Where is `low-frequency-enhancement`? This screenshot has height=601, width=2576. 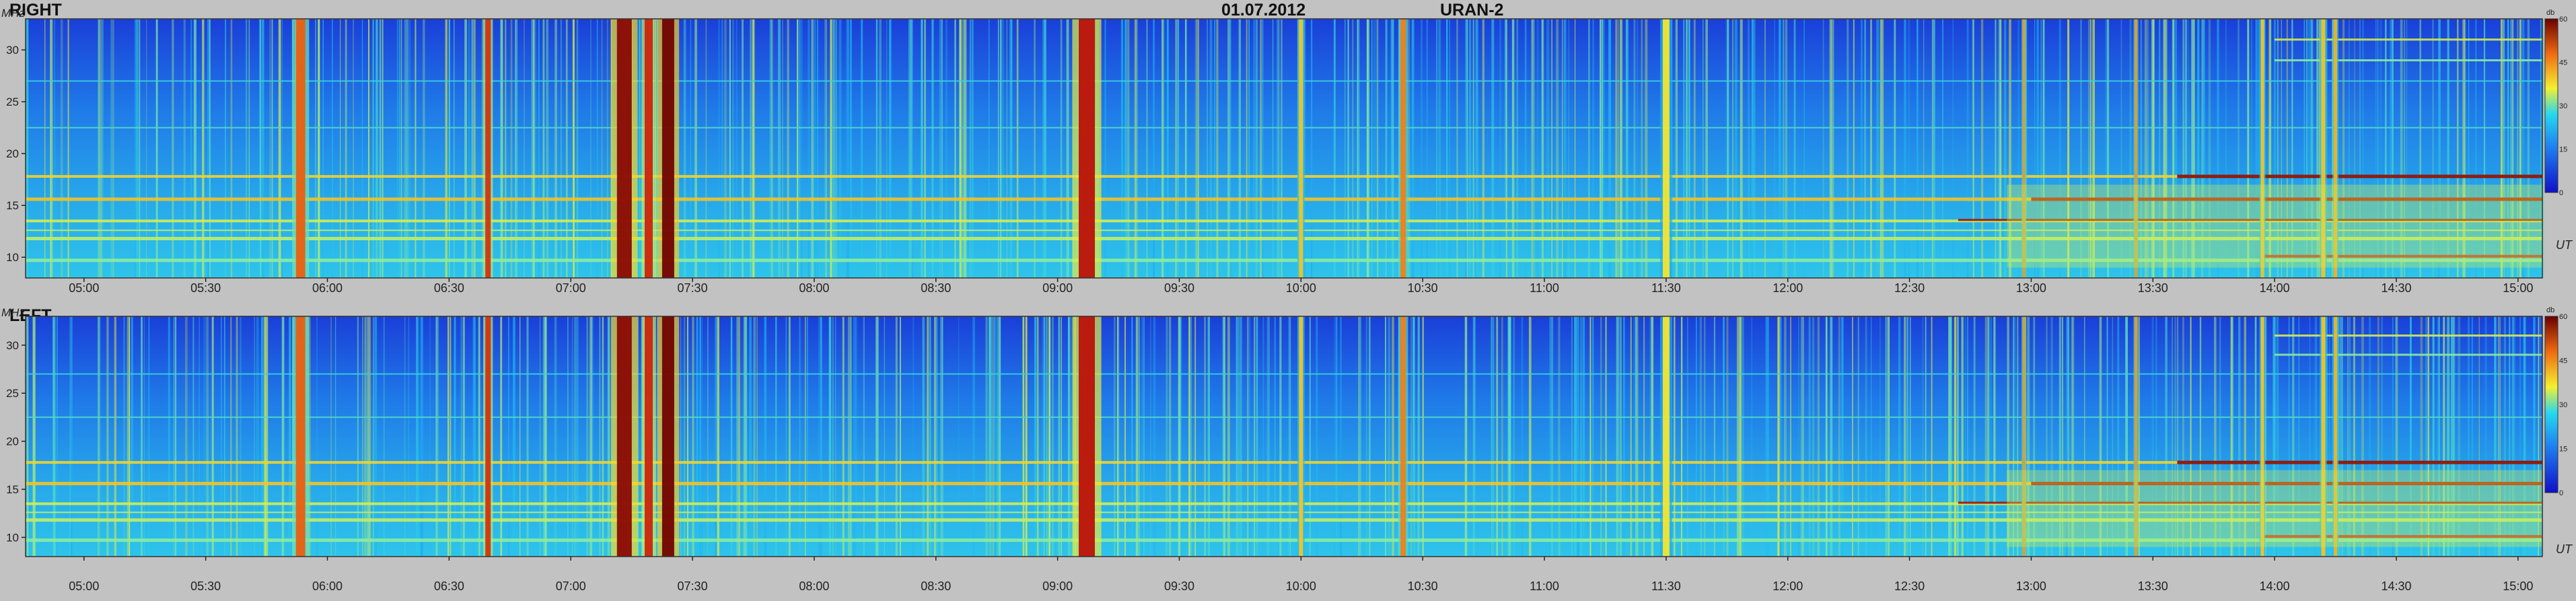 low-frequency-enhancement is located at coordinates (2274, 226).